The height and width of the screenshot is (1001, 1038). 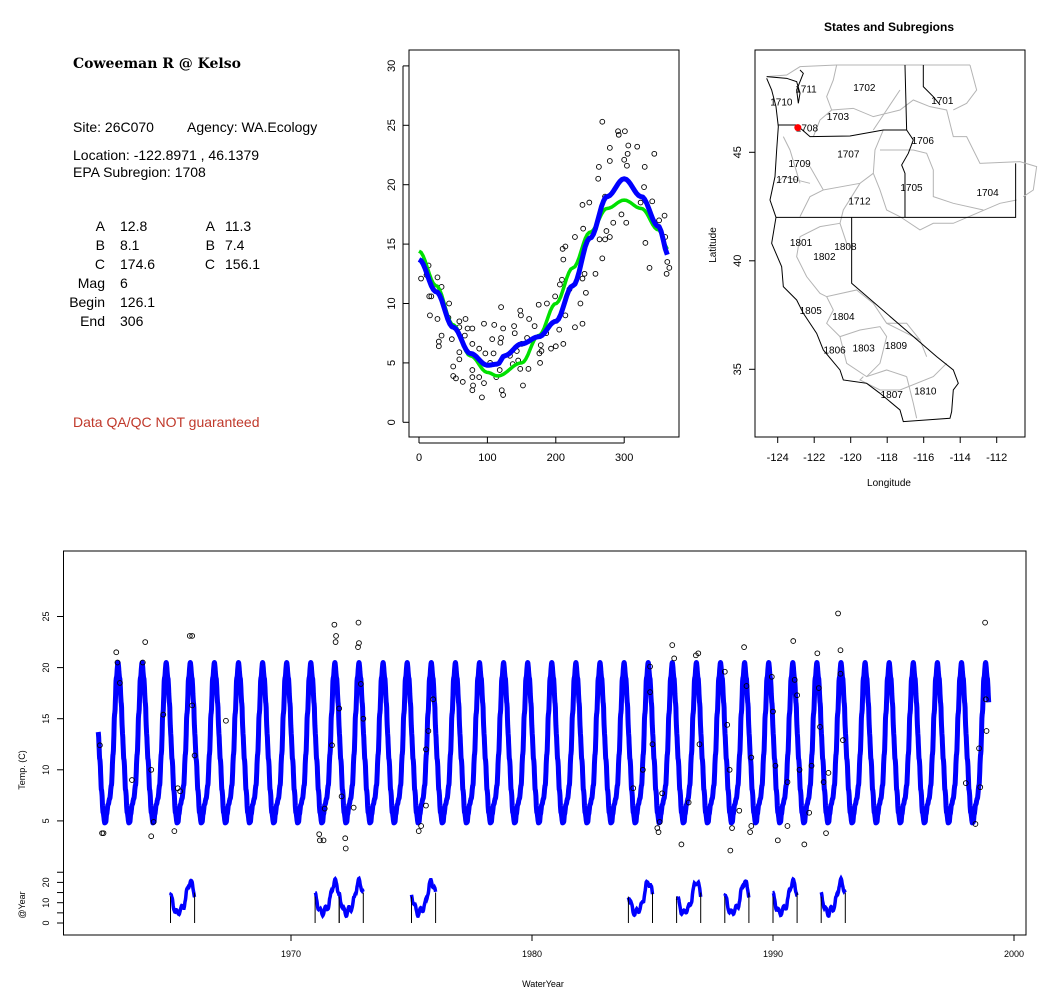 What do you see at coordinates (46, 882) in the screenshot?
I see `annual-tick-label: 20` at bounding box center [46, 882].